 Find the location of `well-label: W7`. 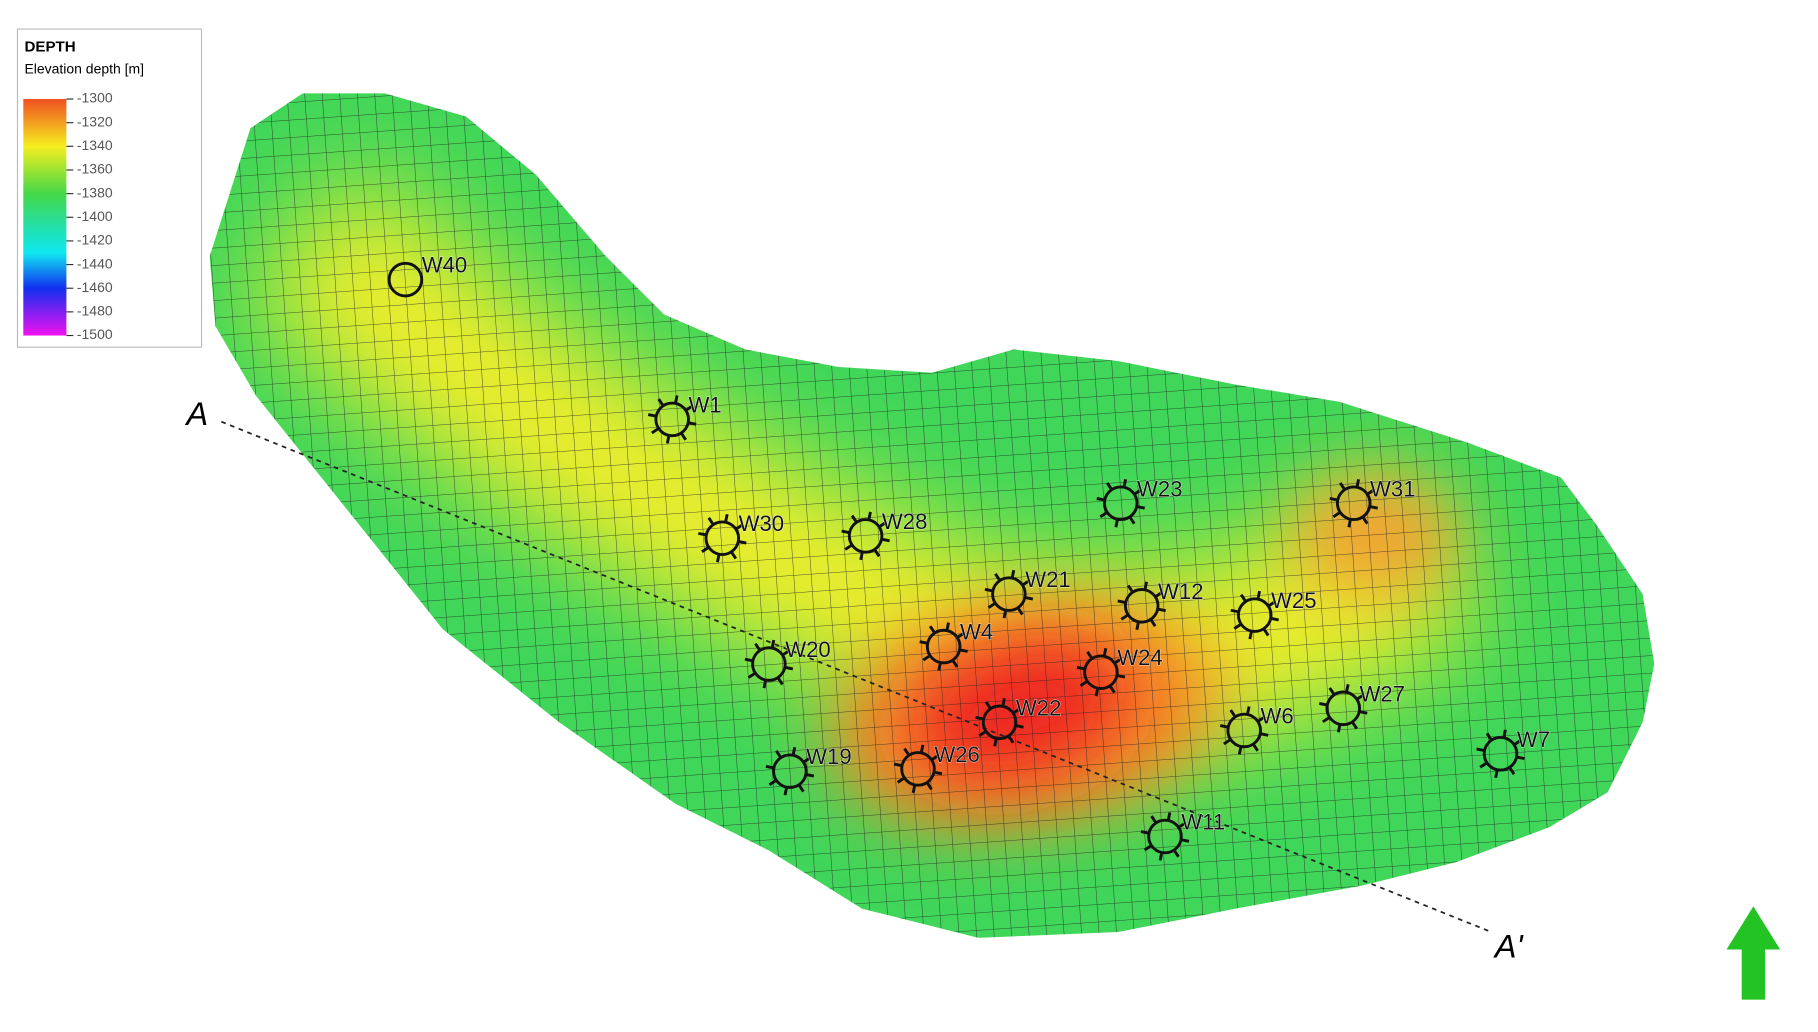

well-label: W7 is located at coordinates (1533, 739).